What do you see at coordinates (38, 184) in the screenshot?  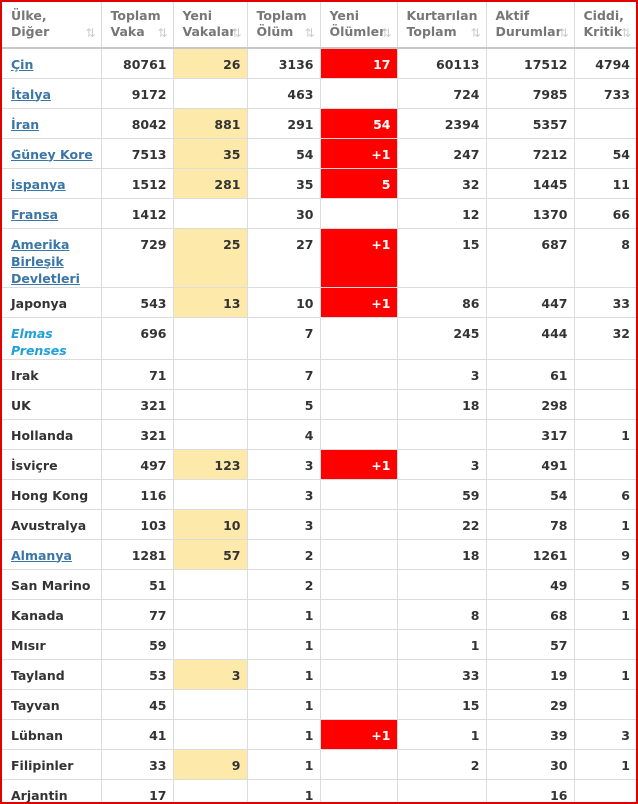 I see `country-link: ispanya` at bounding box center [38, 184].